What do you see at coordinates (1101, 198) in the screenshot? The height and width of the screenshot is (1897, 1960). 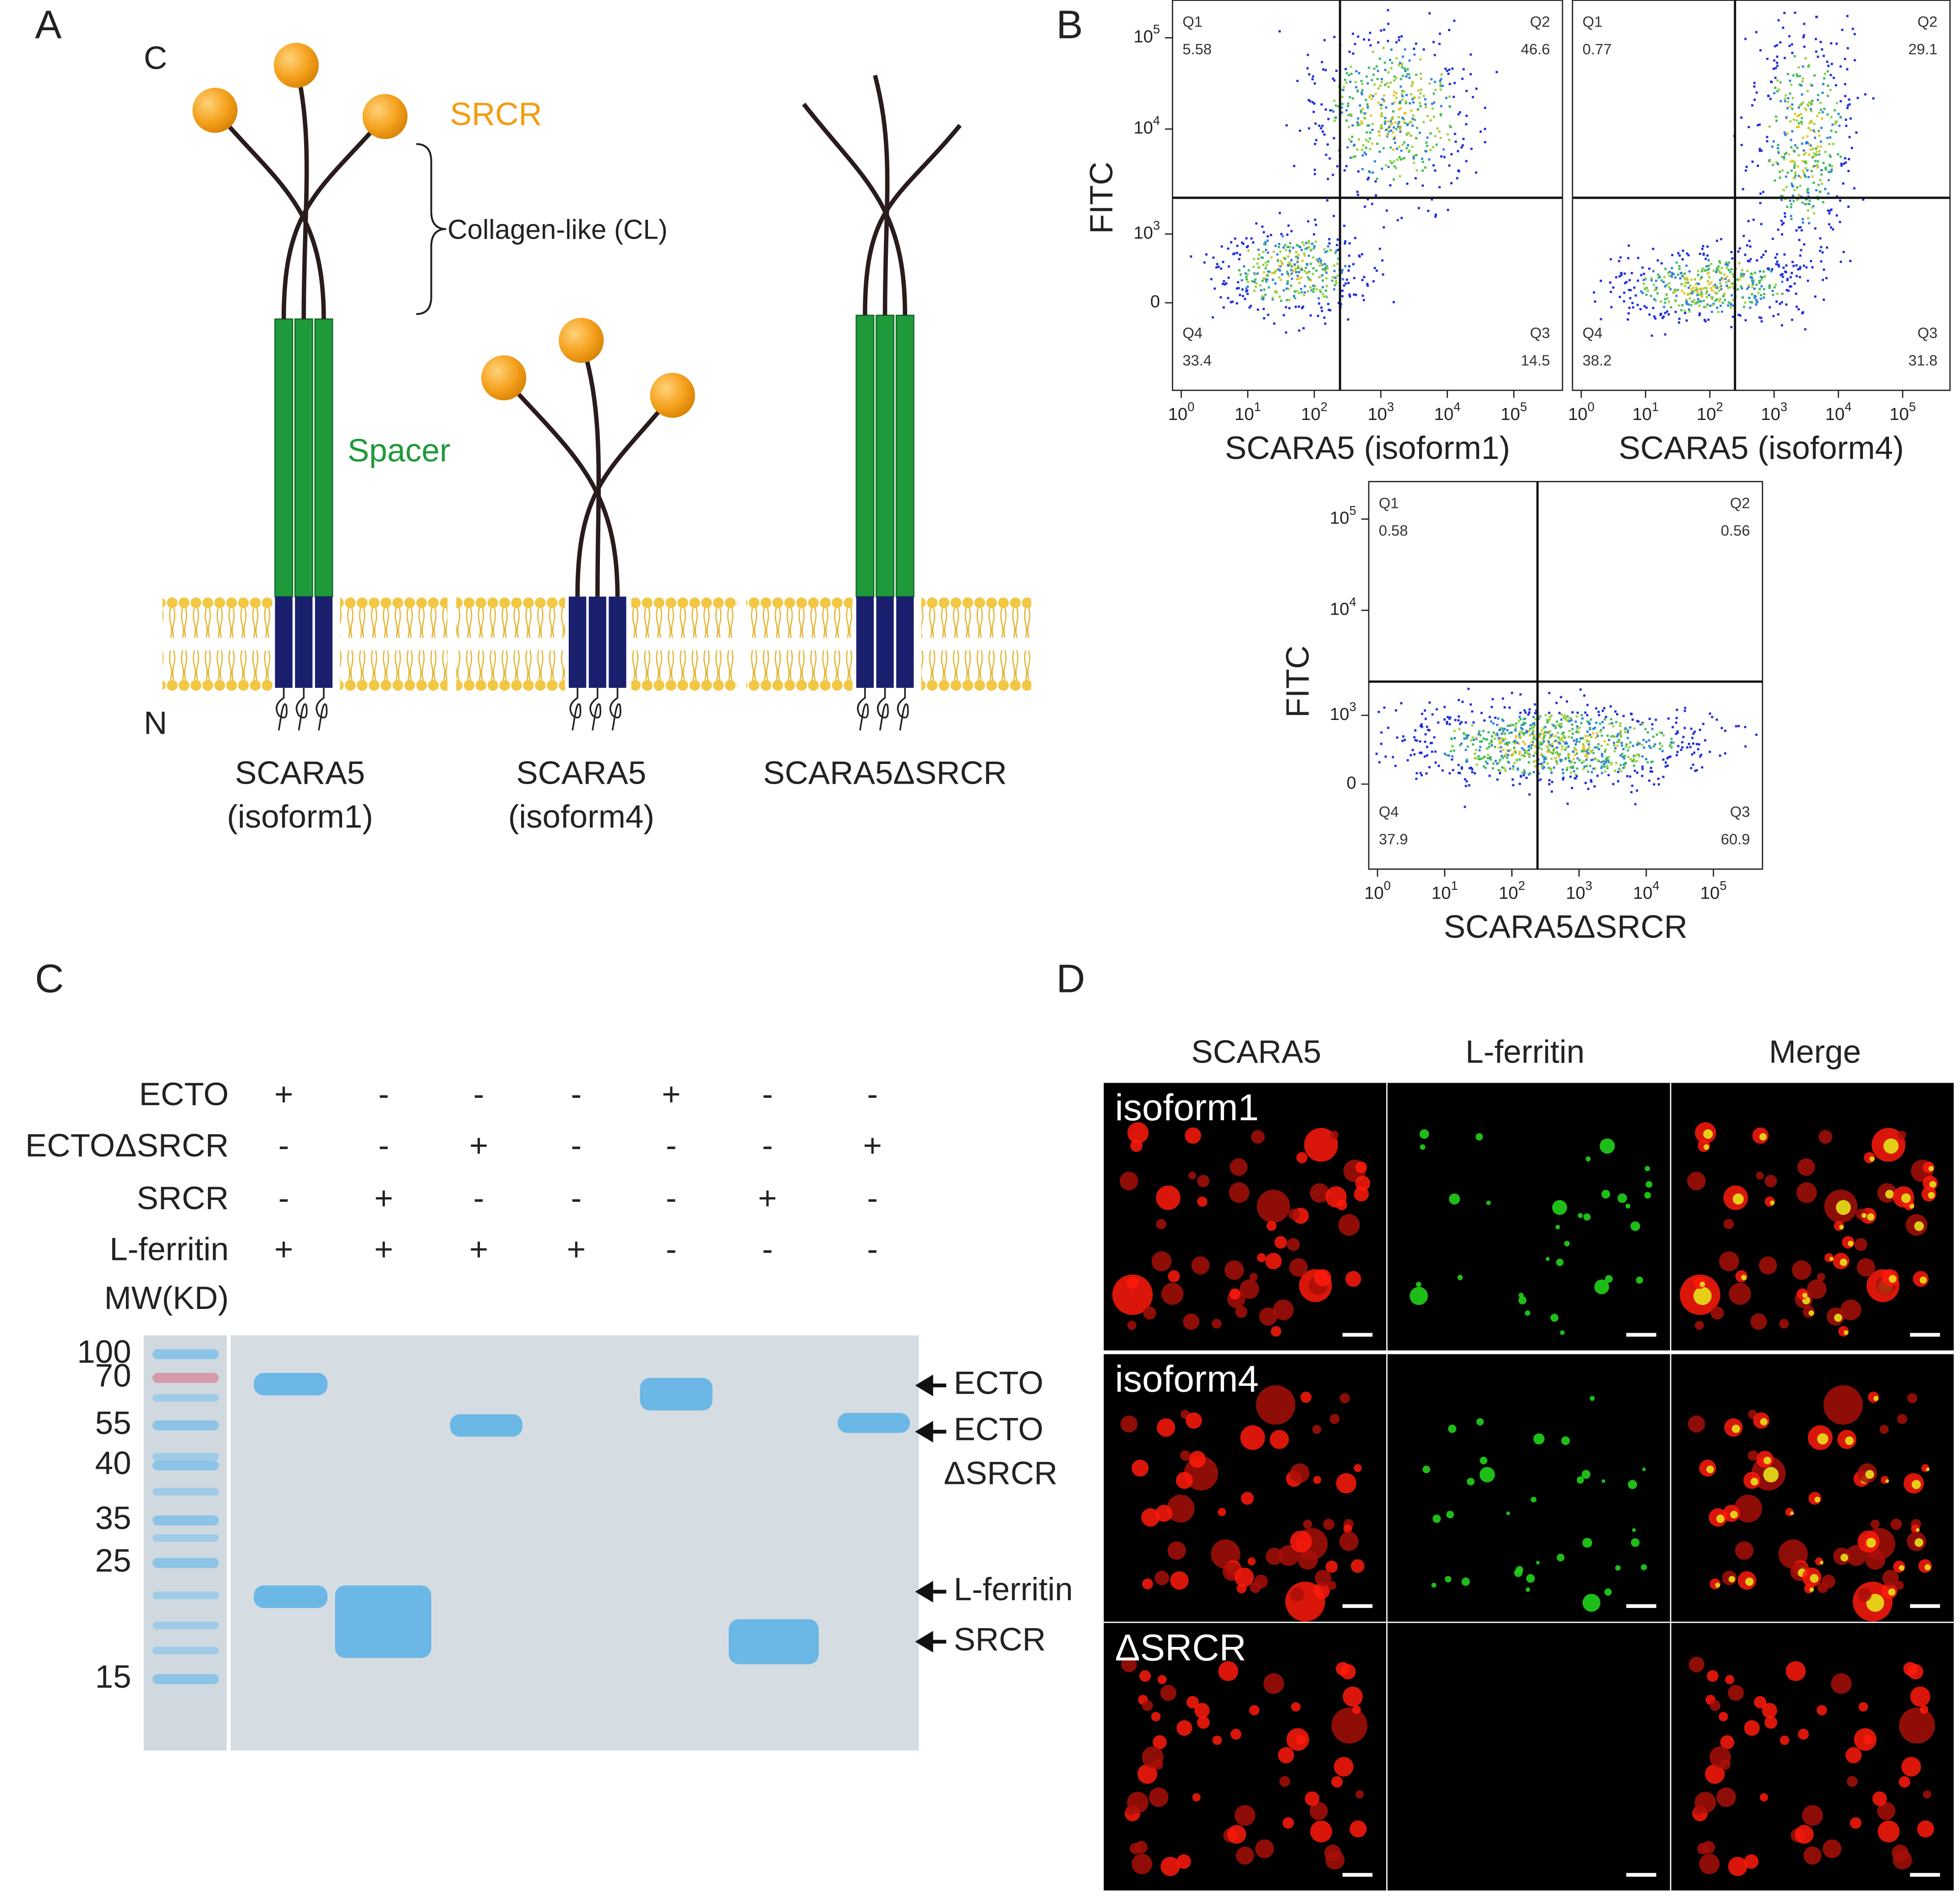 I see `y-axis-label: FITC` at bounding box center [1101, 198].